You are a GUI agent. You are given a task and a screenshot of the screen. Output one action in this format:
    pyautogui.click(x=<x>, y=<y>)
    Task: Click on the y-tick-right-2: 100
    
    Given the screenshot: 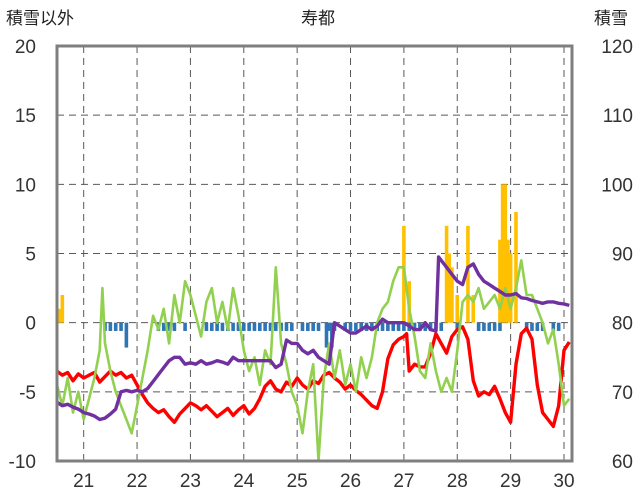 What is the action you would take?
    pyautogui.click(x=617, y=185)
    